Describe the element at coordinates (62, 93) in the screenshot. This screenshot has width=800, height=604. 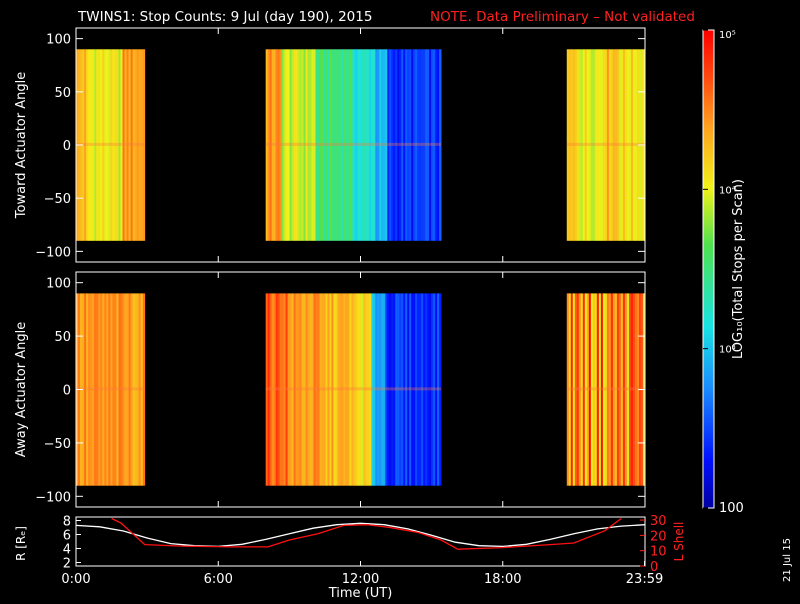
I see `y-tick-label: 50` at that location.